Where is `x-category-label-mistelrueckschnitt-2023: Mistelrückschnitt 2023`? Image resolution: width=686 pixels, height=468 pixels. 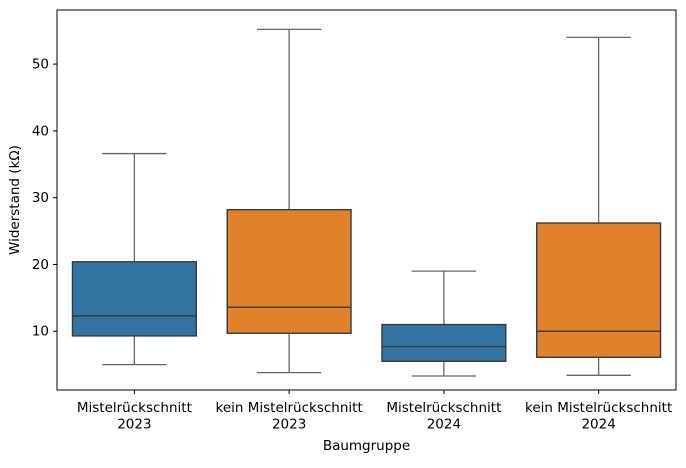 x-category-label-mistelrueckschnitt-2023: Mistelrückschnitt 2023 is located at coordinates (134, 416).